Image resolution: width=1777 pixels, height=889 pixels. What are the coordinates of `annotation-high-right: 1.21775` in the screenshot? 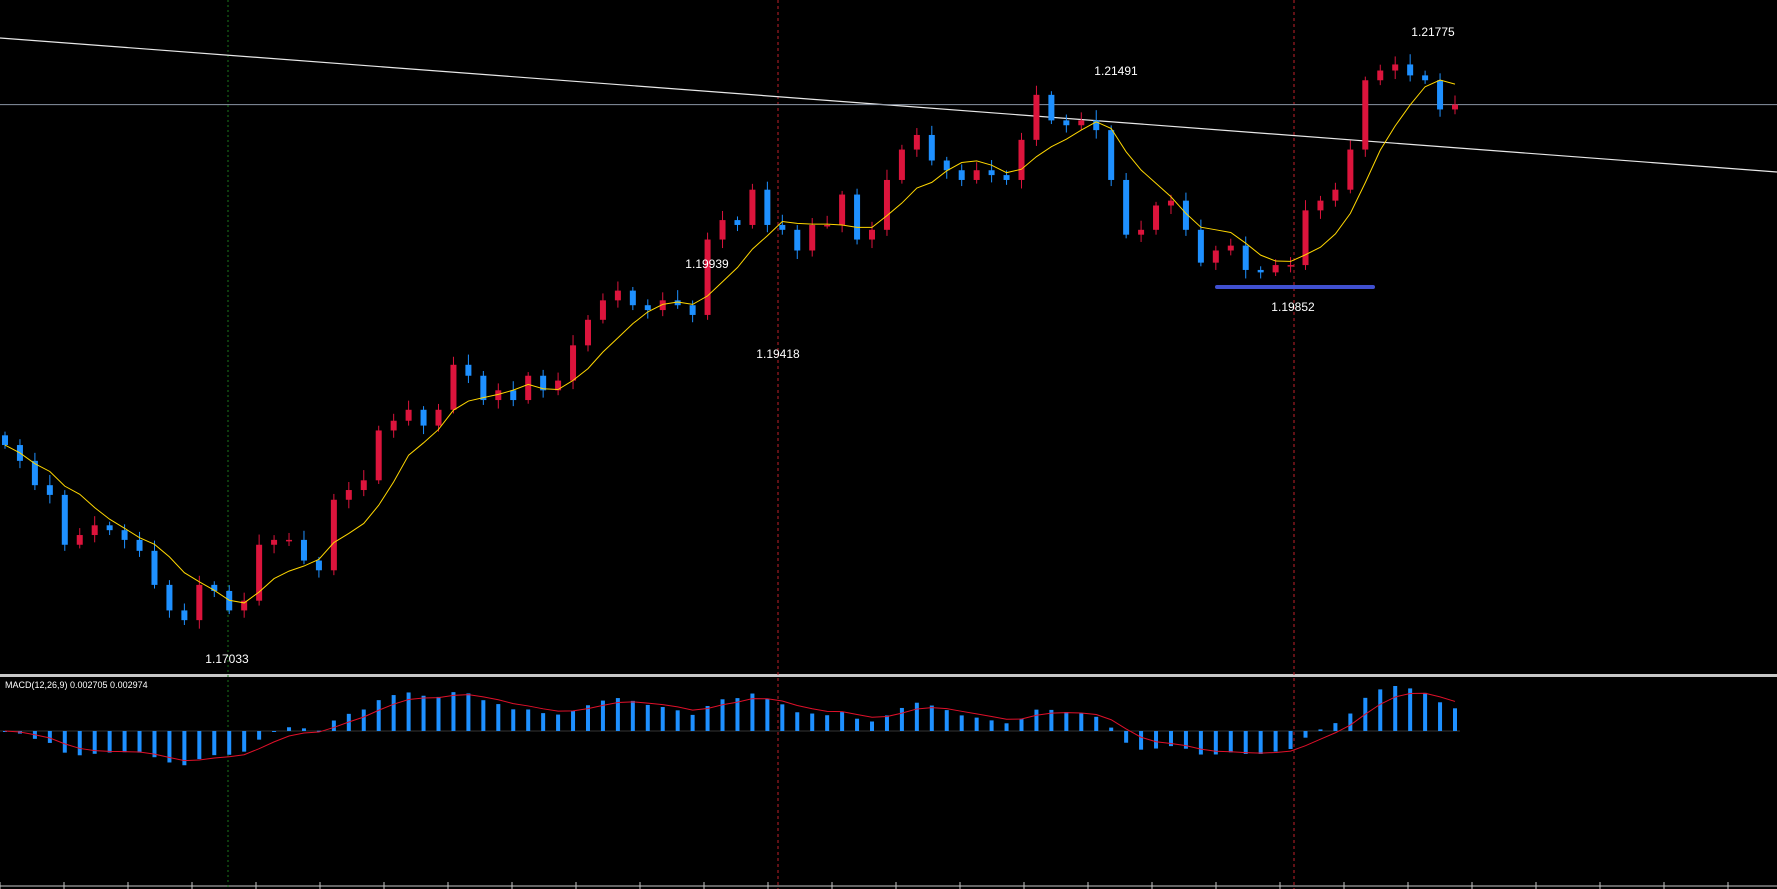 It's located at (1433, 32).